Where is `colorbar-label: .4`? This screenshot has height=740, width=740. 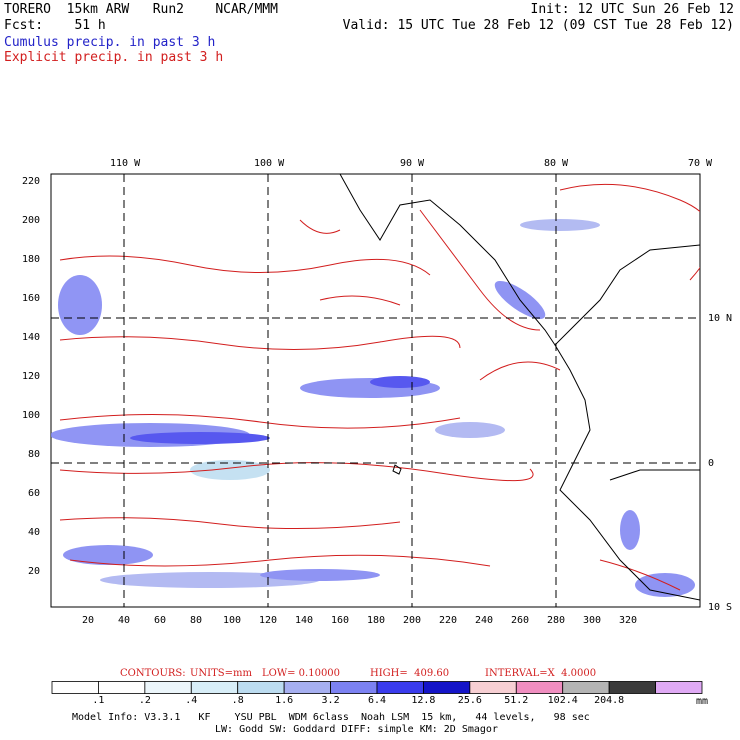 colorbar-label: .4 is located at coordinates (191, 700).